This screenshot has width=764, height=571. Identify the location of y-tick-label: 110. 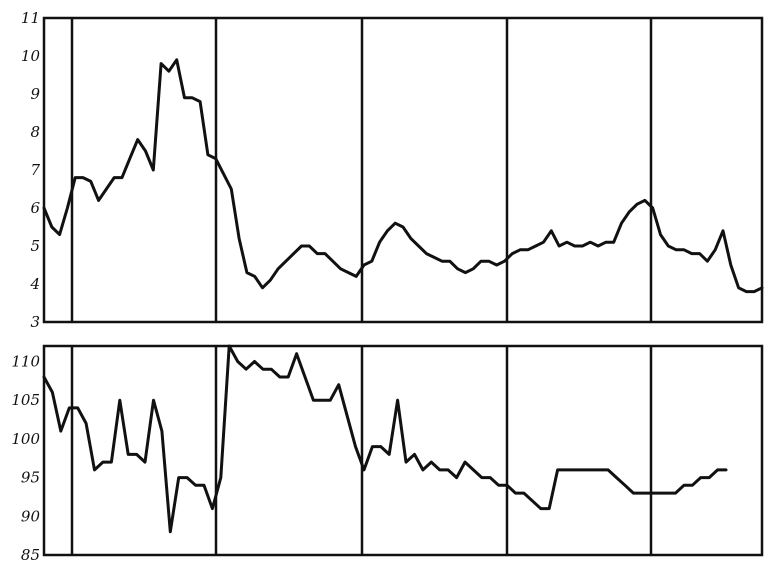
(25, 361).